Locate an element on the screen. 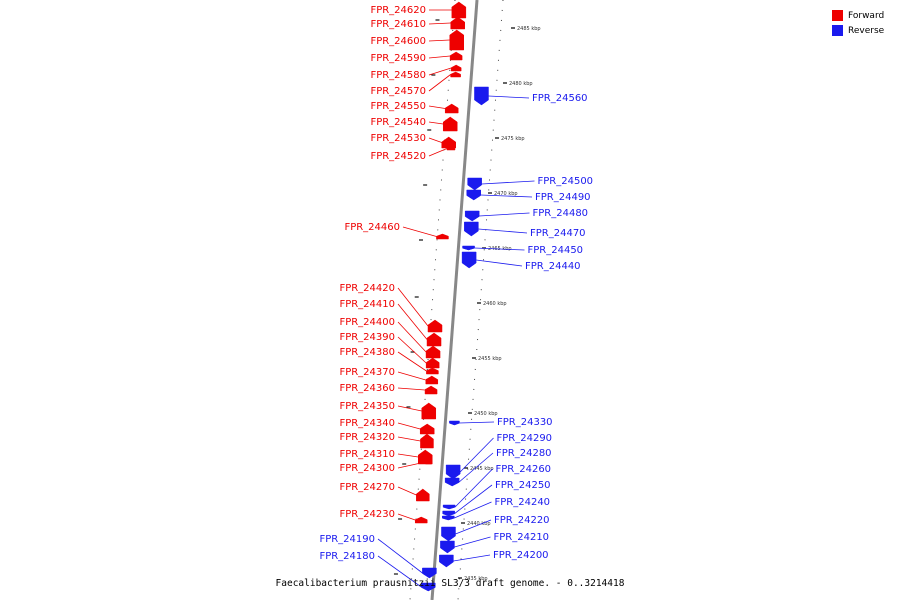  legend-forward-label: Forward is located at coordinates (866, 15).